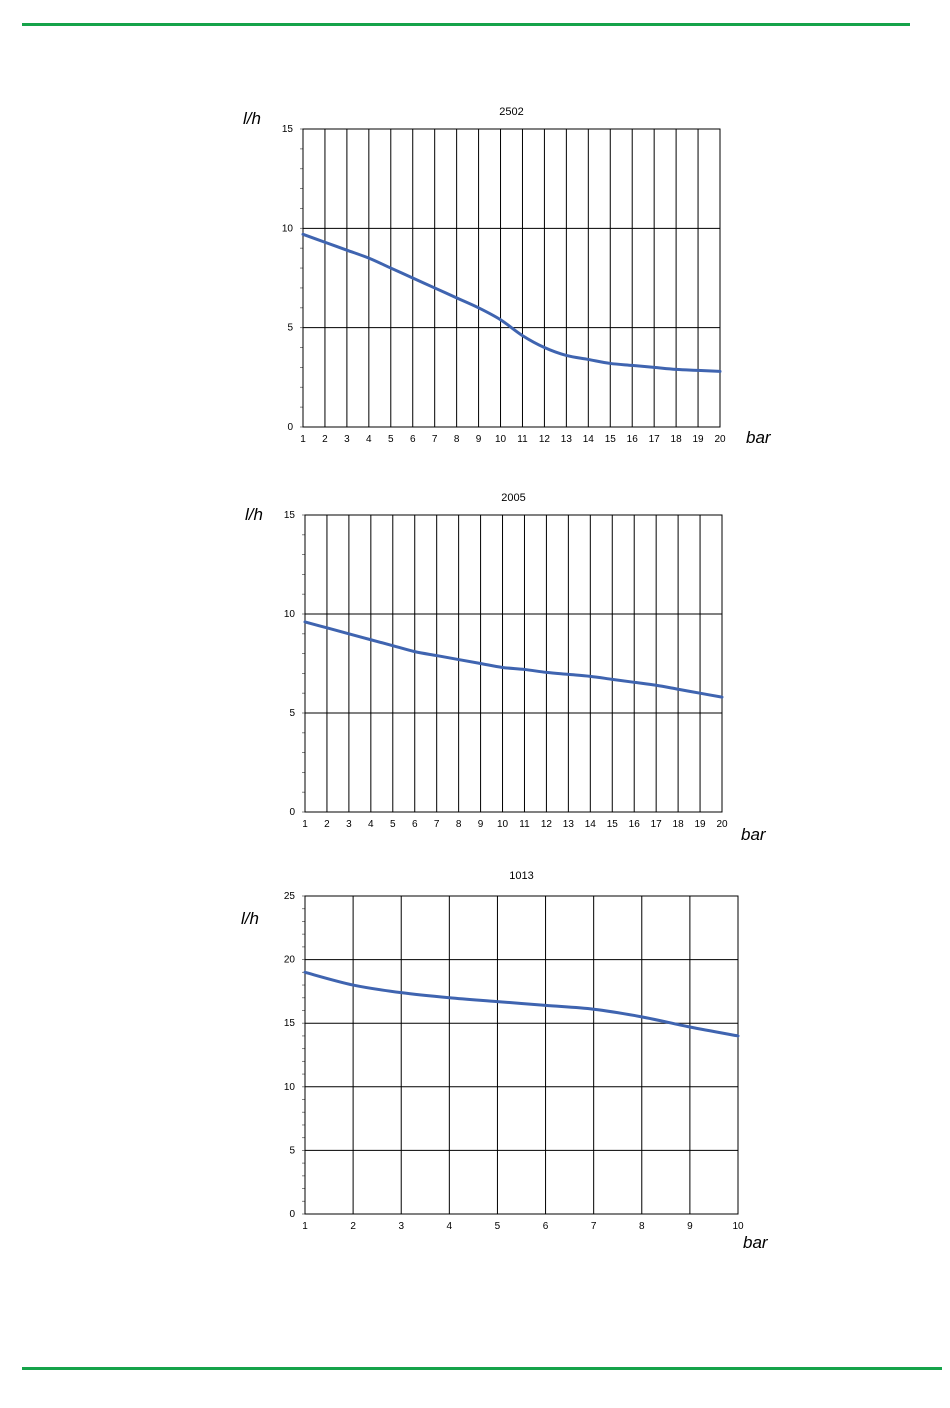 Image resolution: width=950 pixels, height=1408 pixels. Describe the element at coordinates (511, 112) in the screenshot. I see `chart-title: 2502` at that location.